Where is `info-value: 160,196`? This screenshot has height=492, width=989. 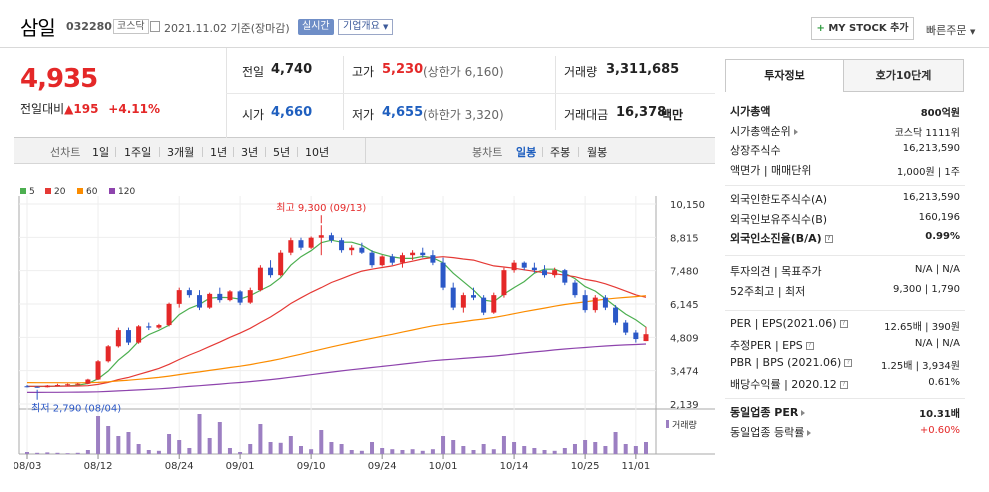 info-value: 160,196 is located at coordinates (939, 217).